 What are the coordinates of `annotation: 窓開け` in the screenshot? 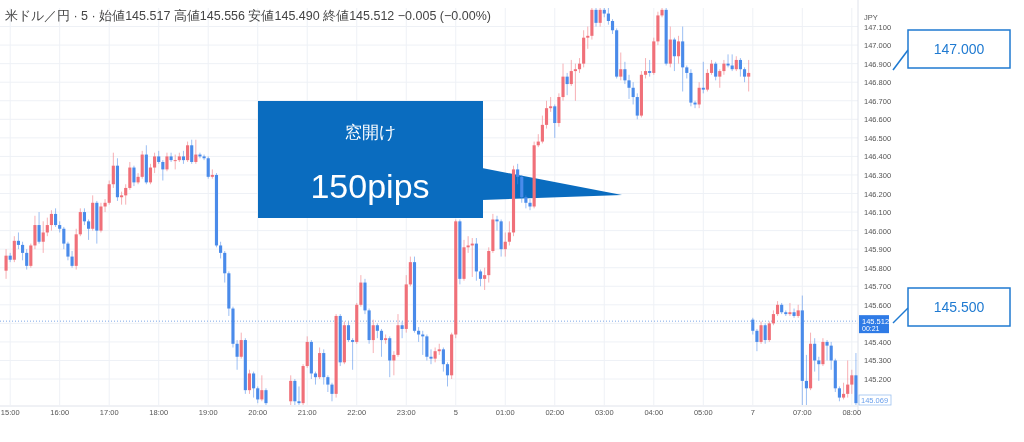 It's located at (370, 132).